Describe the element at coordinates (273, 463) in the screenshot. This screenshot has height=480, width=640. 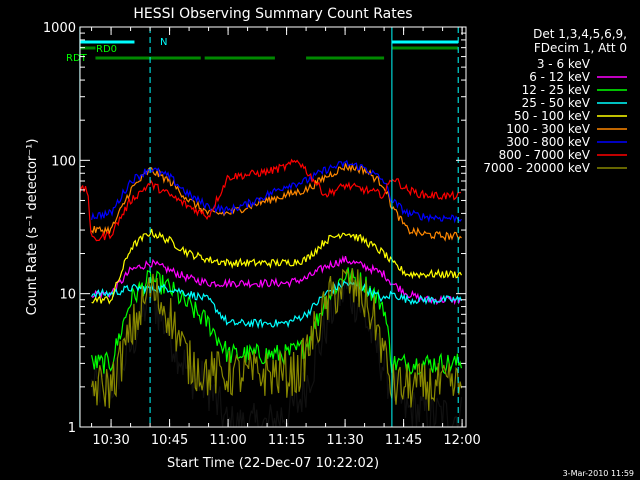
I see `x-axis-label: Start Time (22-Dec-07 10:22:02)` at that location.